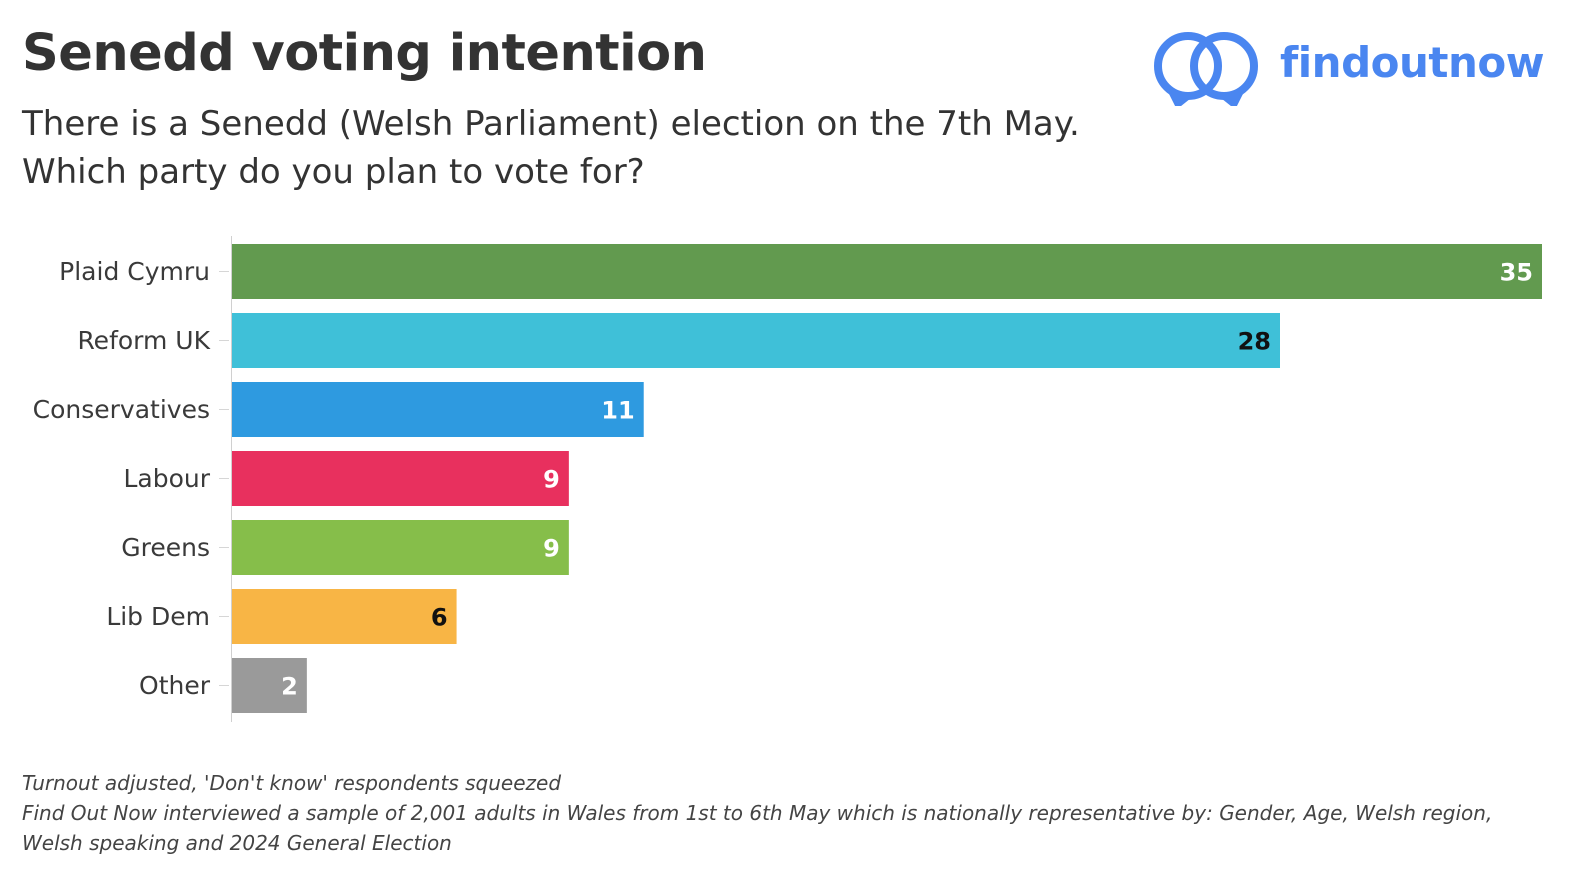 Image resolution: width=1590 pixels, height=888 pixels. I want to click on bar-plaid-cymru, so click(887, 271).